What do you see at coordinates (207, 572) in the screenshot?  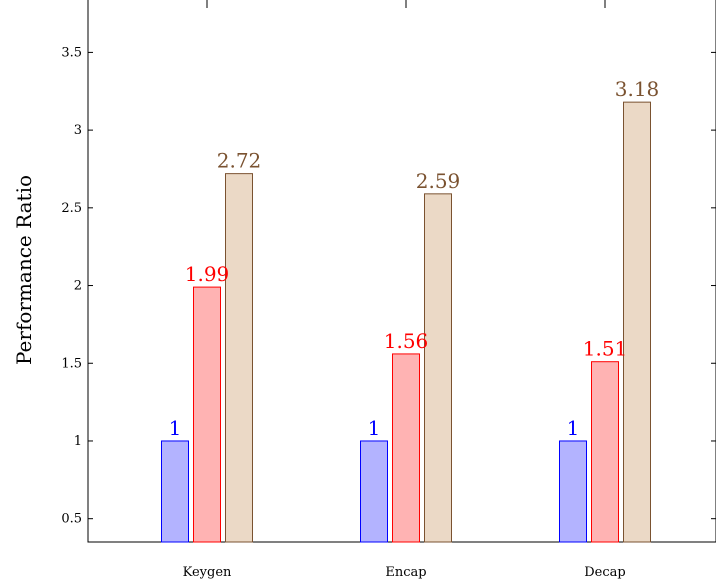 I see `x-tick-label: Keygen` at bounding box center [207, 572].